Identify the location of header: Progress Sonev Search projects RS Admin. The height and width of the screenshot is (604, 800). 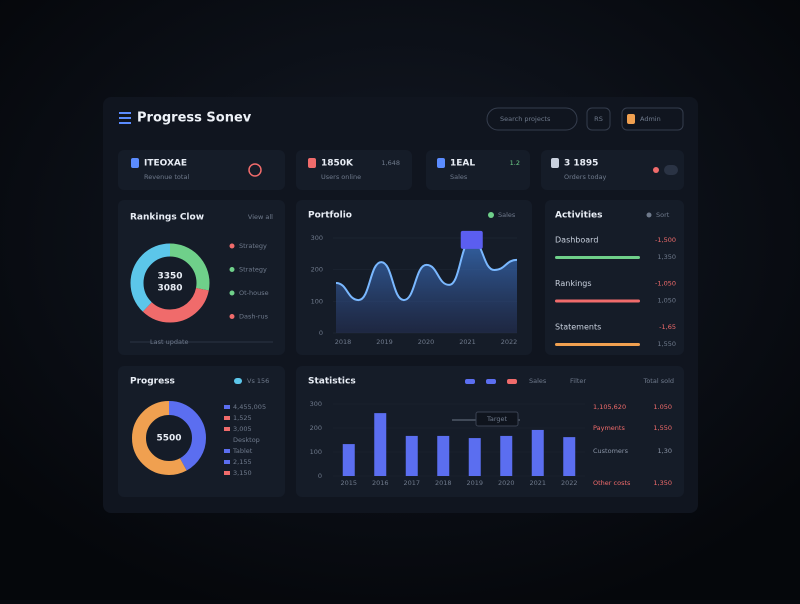
(401, 119).